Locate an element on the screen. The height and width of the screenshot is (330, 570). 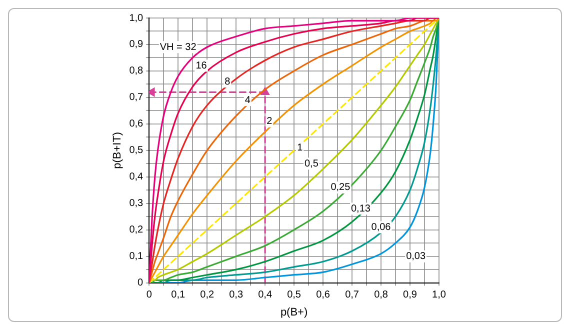
x-tick-label: 0,1 is located at coordinates (178, 295).